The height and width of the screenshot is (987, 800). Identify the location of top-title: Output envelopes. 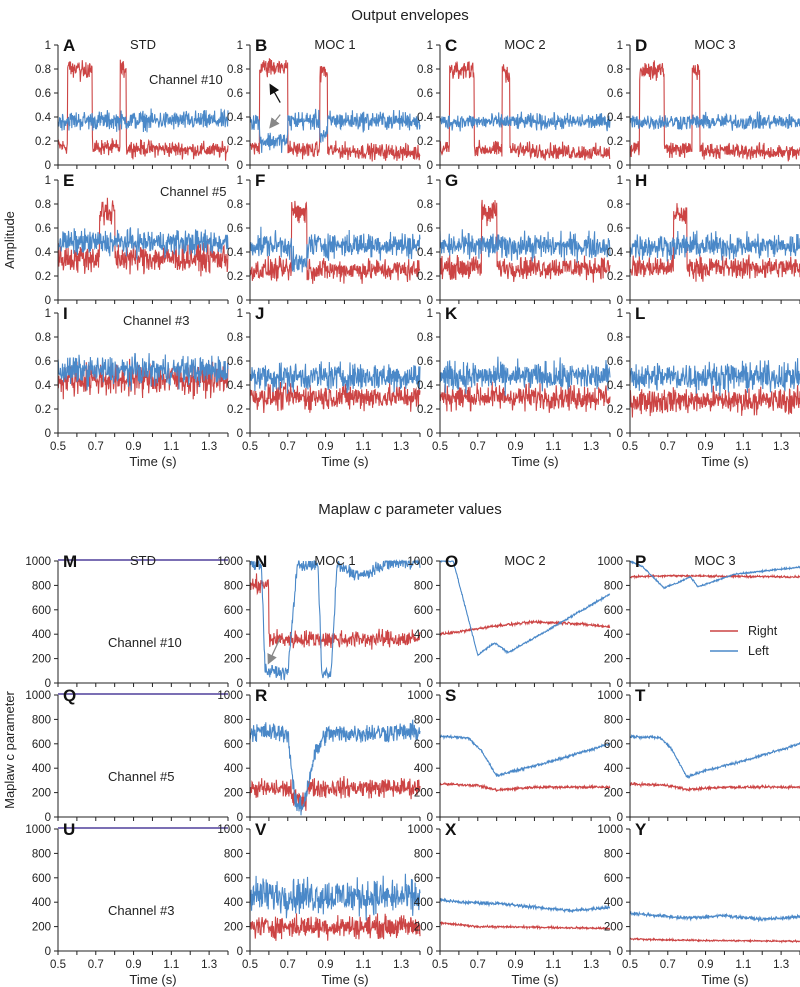
(410, 15).